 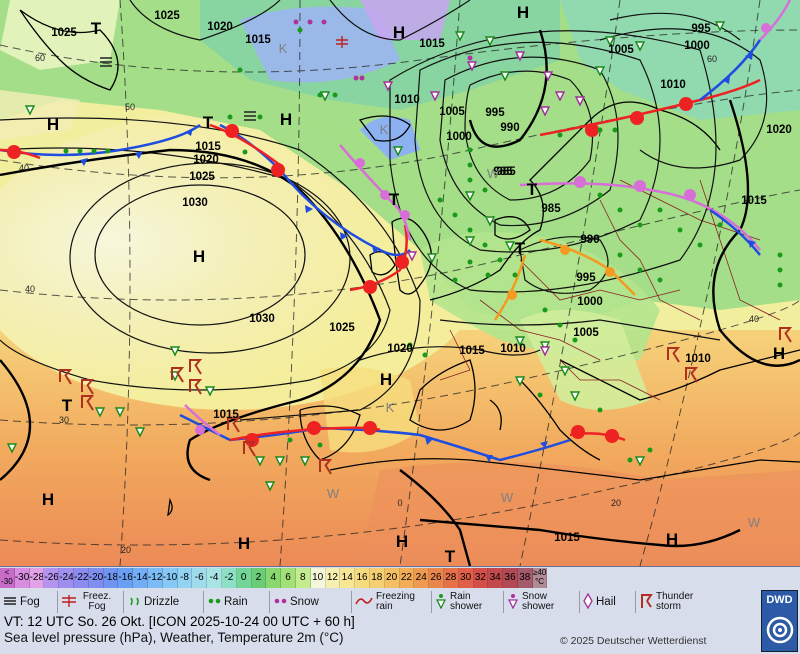 What do you see at coordinates (81, 578) in the screenshot?
I see `scale-cell: -22` at bounding box center [81, 578].